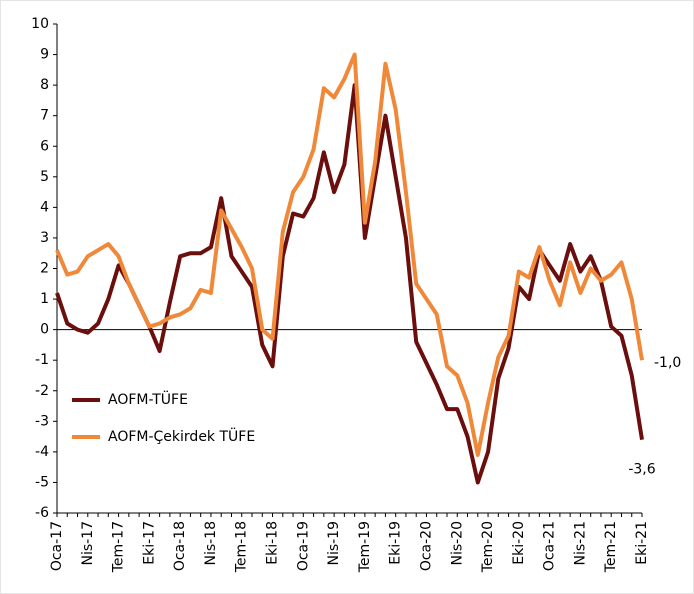 The height and width of the screenshot is (594, 694). I want to click on y-tick-label: -1, so click(42, 360).